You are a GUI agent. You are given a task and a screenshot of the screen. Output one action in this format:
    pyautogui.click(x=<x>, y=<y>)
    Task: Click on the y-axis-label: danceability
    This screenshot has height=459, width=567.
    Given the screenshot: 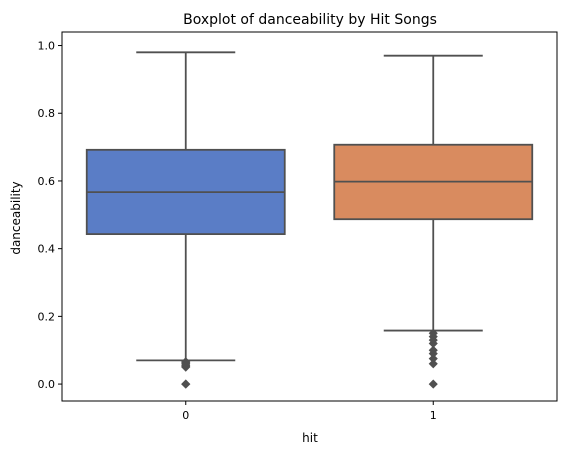 What is the action you would take?
    pyautogui.click(x=16, y=217)
    